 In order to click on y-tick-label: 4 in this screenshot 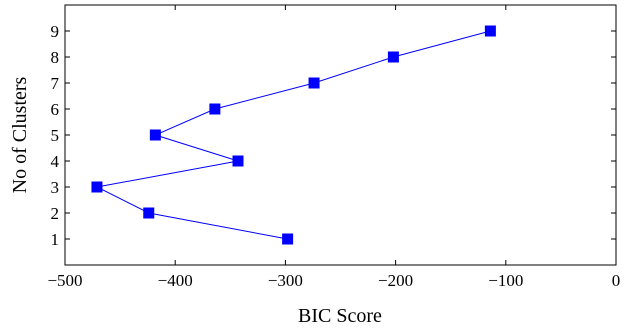, I will do `click(55, 161)`.